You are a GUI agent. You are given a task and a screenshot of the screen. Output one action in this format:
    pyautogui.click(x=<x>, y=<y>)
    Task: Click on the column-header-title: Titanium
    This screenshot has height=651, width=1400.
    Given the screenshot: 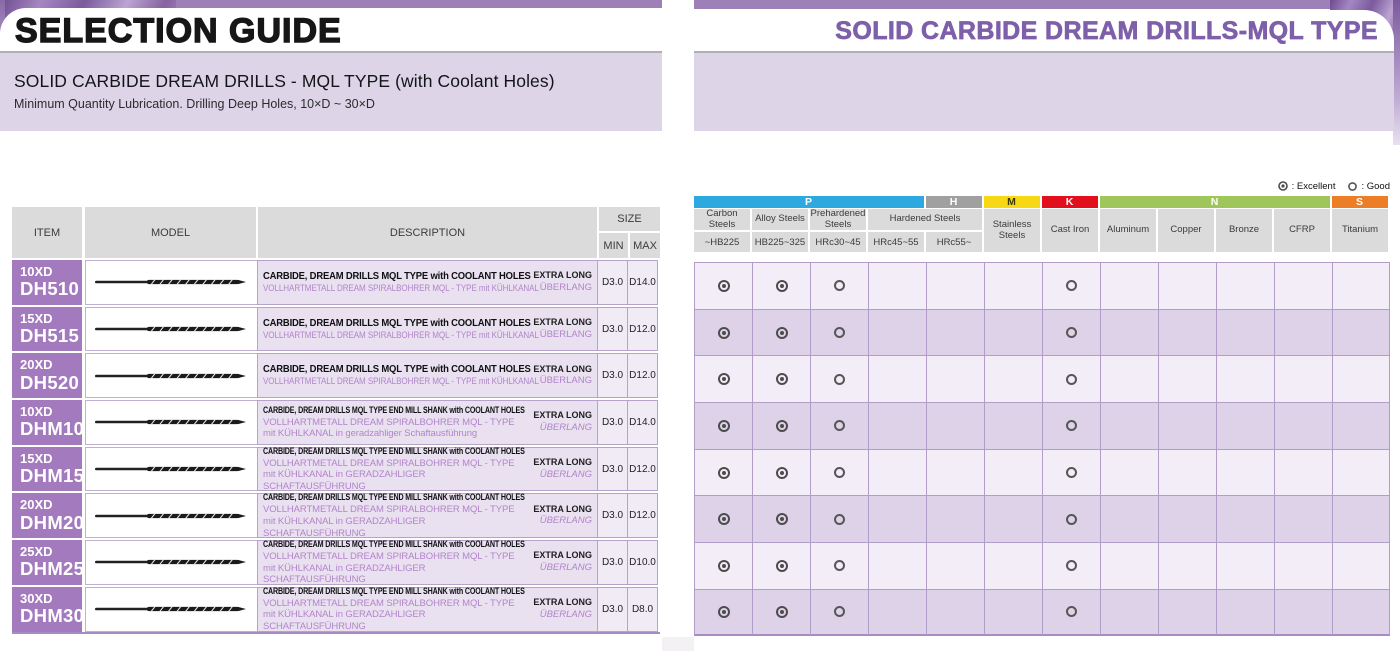 What is the action you would take?
    pyautogui.click(x=1360, y=230)
    